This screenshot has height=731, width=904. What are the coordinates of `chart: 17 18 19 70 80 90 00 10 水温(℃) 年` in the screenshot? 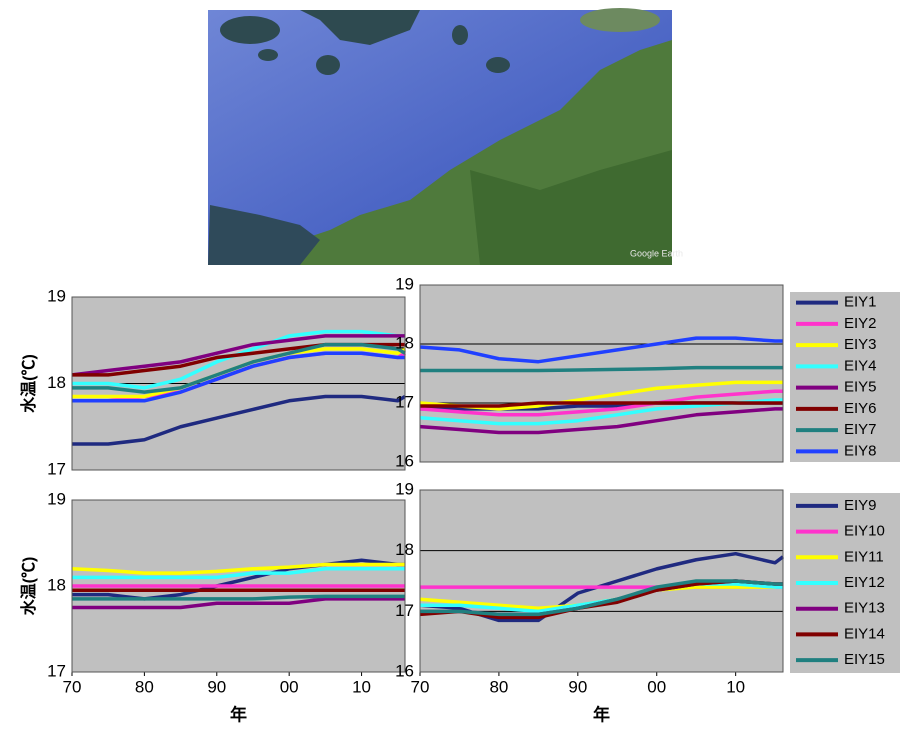 It's located at (212, 606).